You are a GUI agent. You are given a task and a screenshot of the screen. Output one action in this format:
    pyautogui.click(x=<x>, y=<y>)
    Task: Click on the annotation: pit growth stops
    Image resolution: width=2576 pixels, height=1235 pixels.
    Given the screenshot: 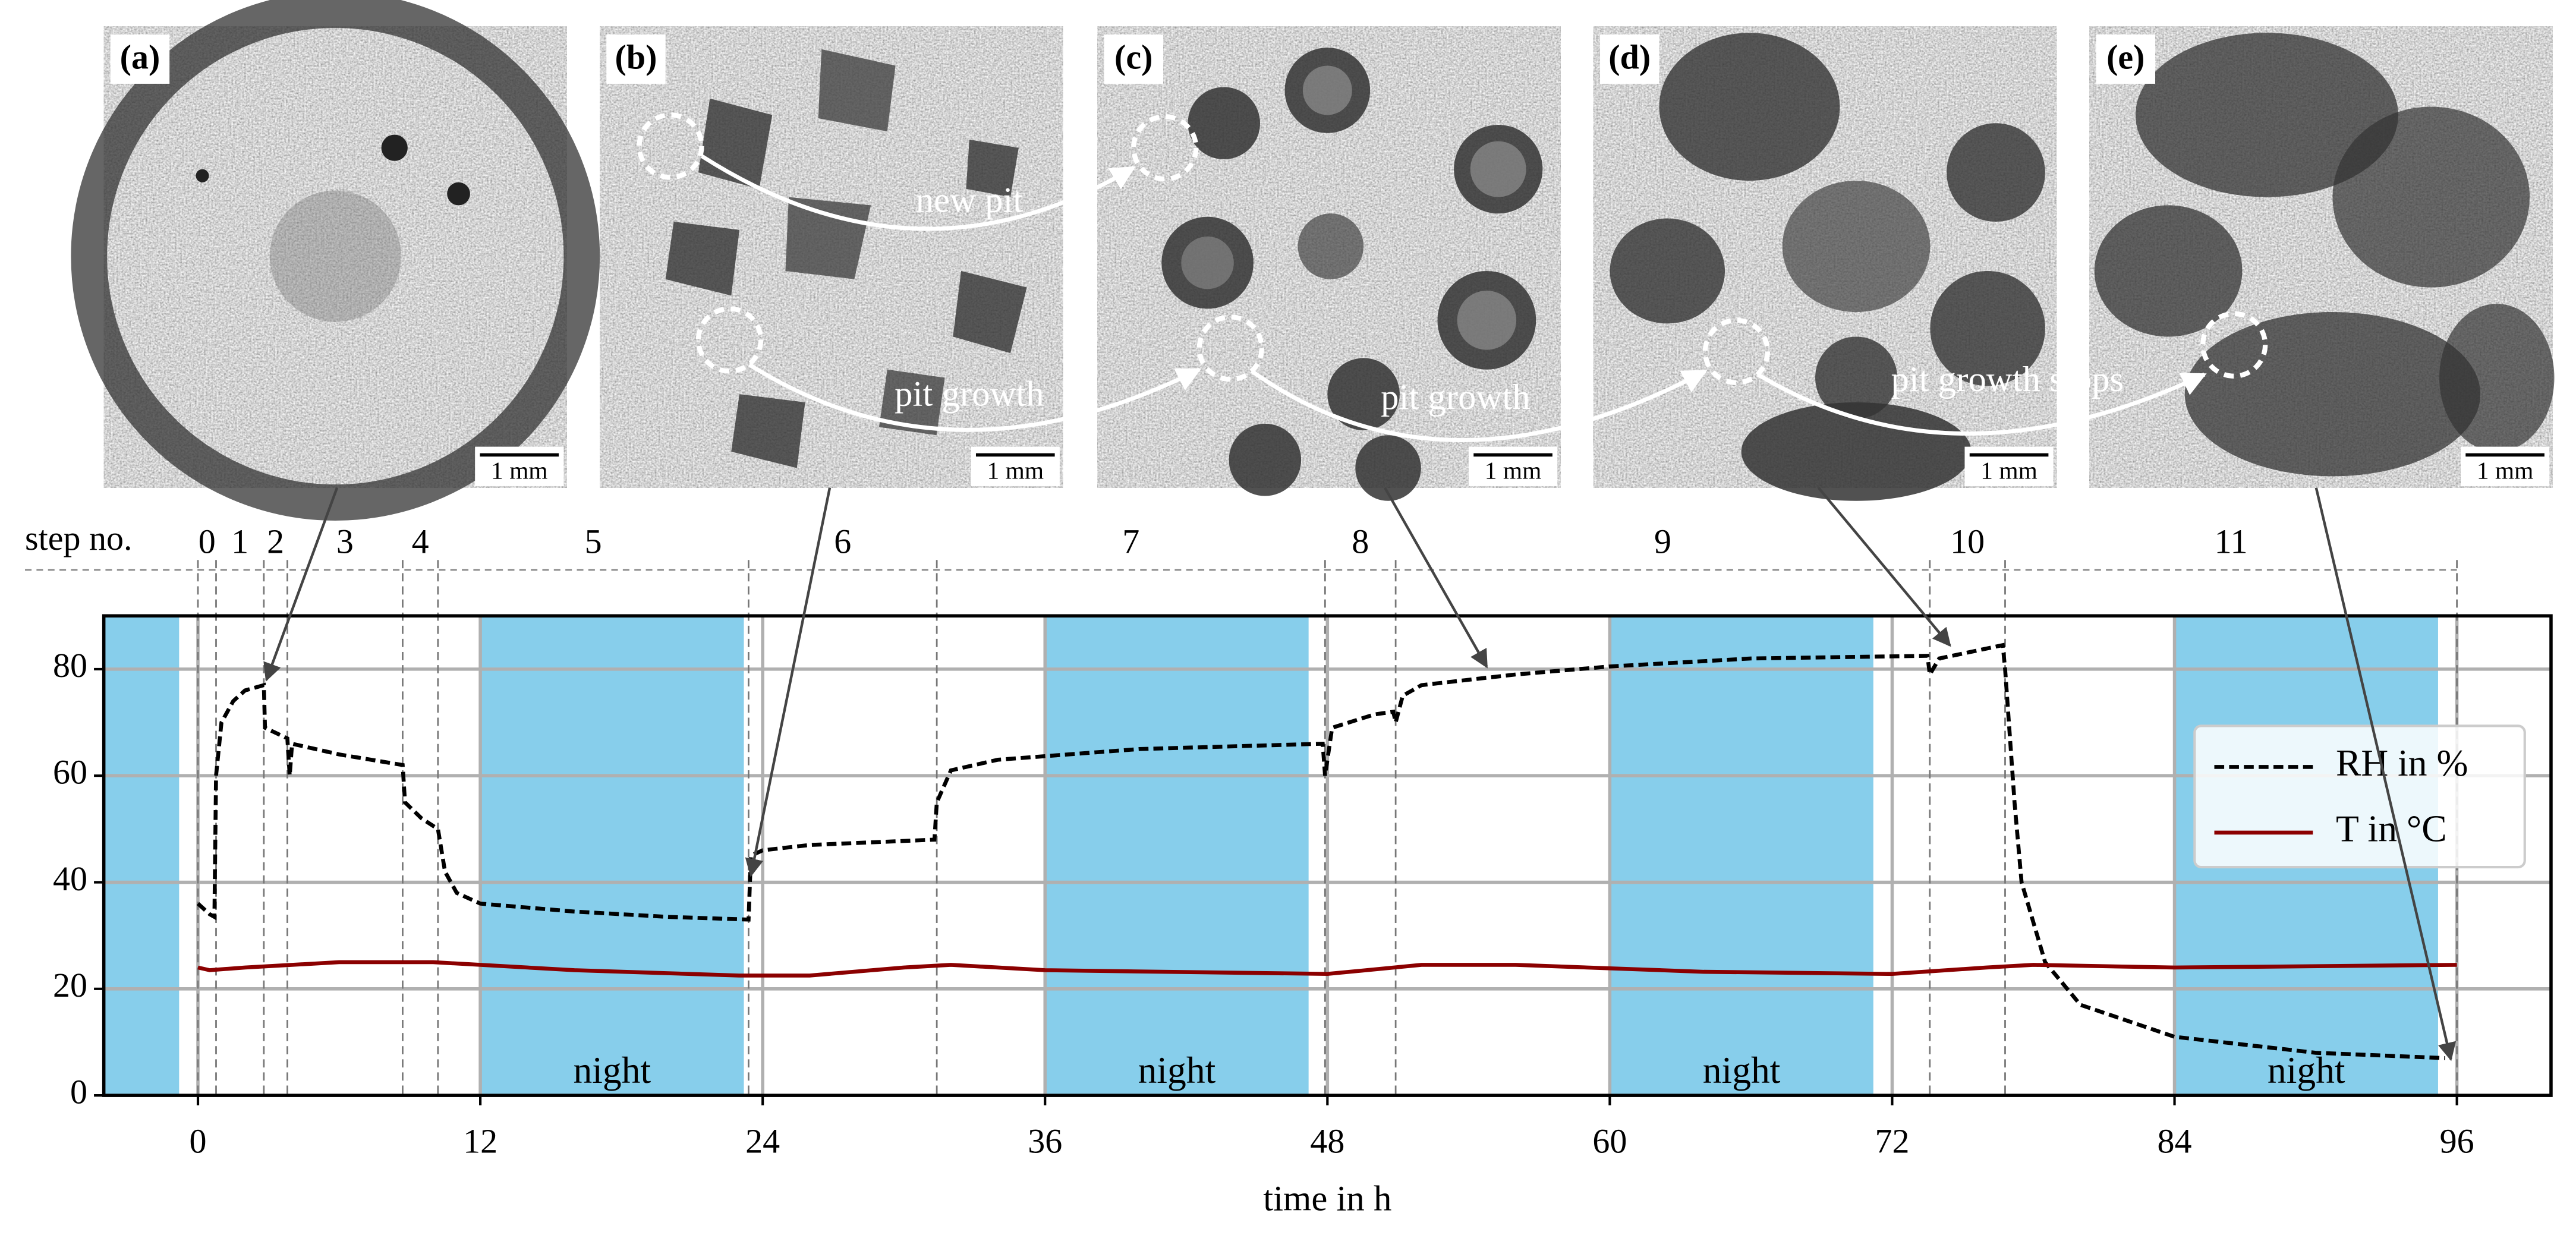 What is the action you would take?
    pyautogui.click(x=2007, y=379)
    